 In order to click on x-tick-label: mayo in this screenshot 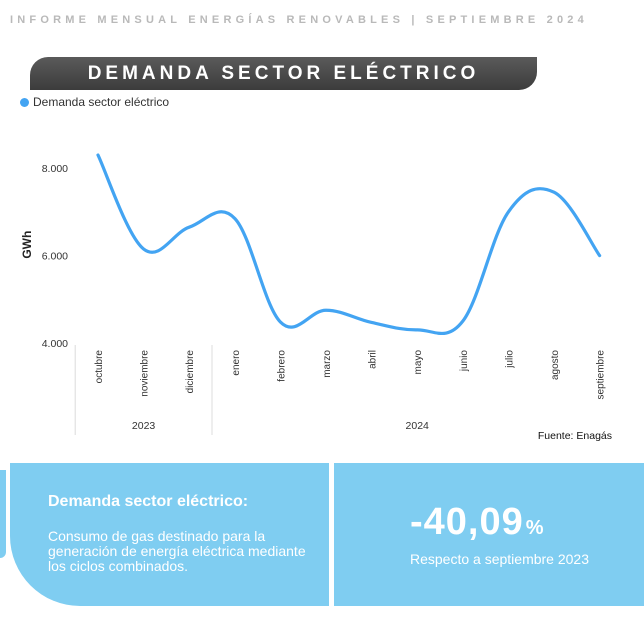, I will do `click(418, 362)`.